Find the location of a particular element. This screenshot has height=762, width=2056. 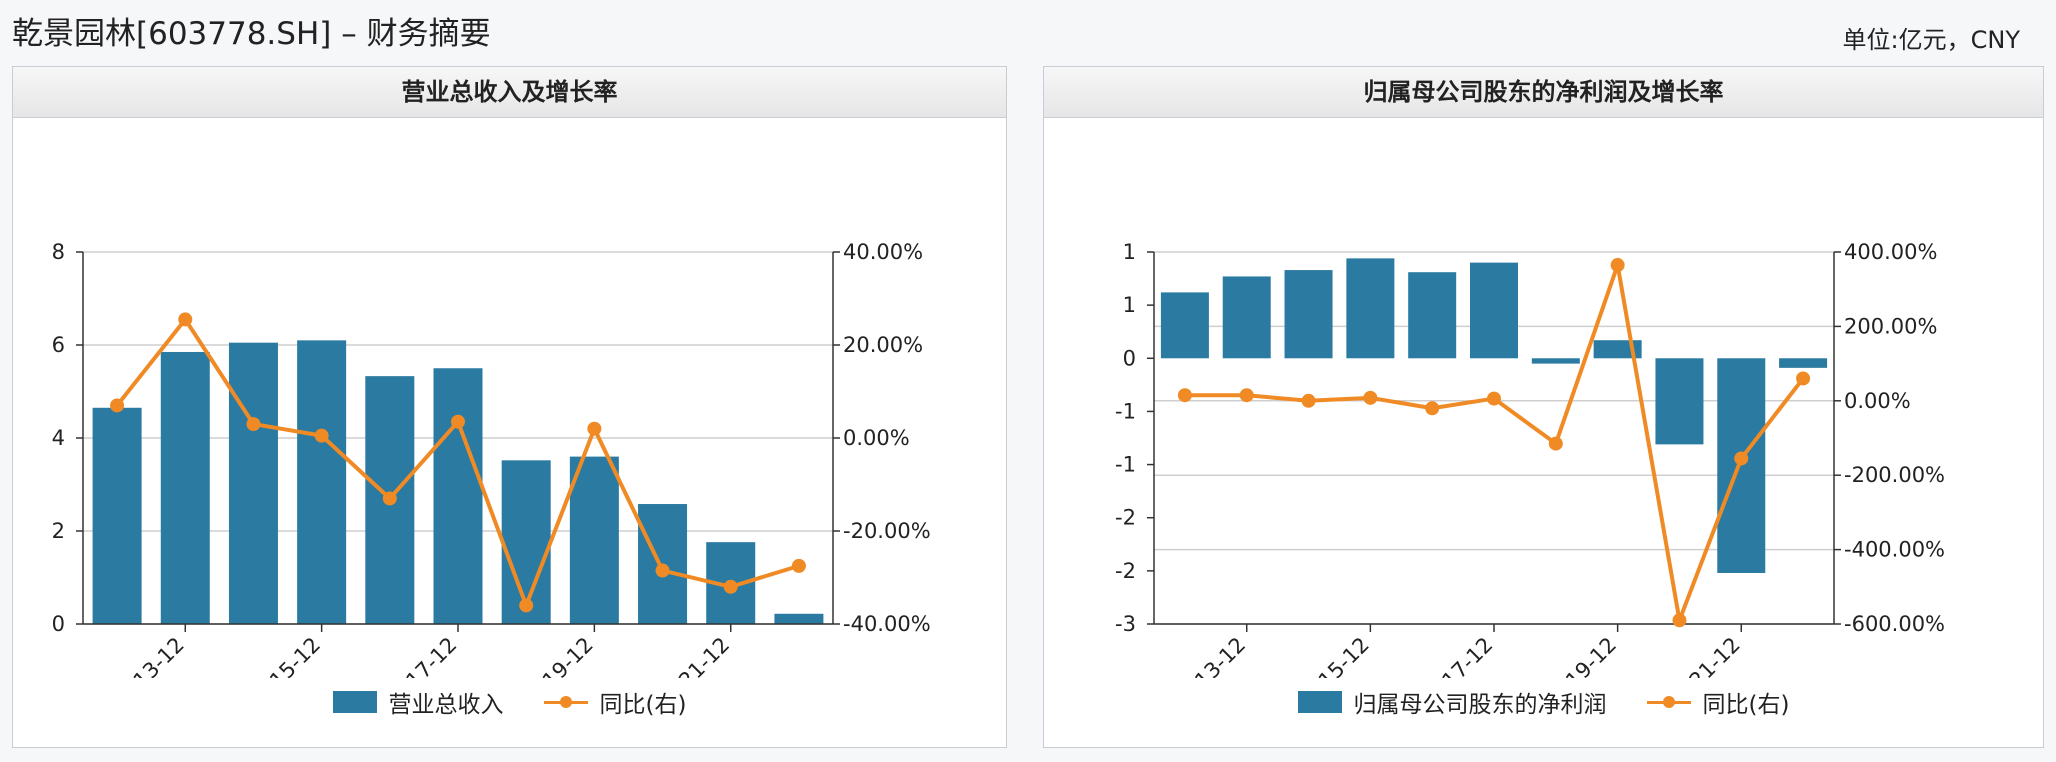

net-profit-chart-legend: 归属母公司股东的净利润 同比(右) is located at coordinates (1543, 702).